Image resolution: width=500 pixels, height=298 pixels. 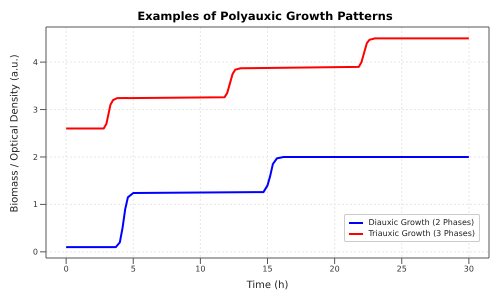 What do you see at coordinates (35, 252) in the screenshot?
I see `y-tick-label: 0` at bounding box center [35, 252].